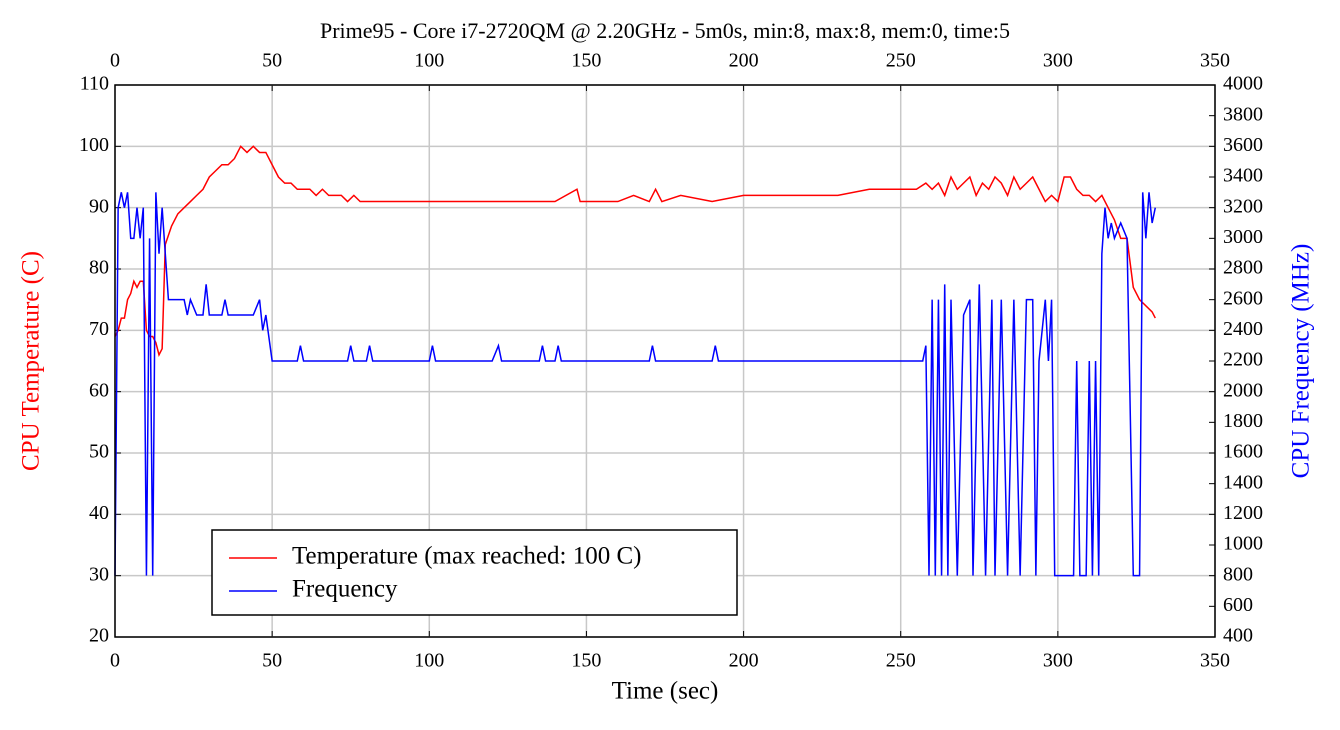 Image resolution: width=1340 pixels, height=730 pixels. I want to click on x-top-tick-label: 100, so click(429, 61).